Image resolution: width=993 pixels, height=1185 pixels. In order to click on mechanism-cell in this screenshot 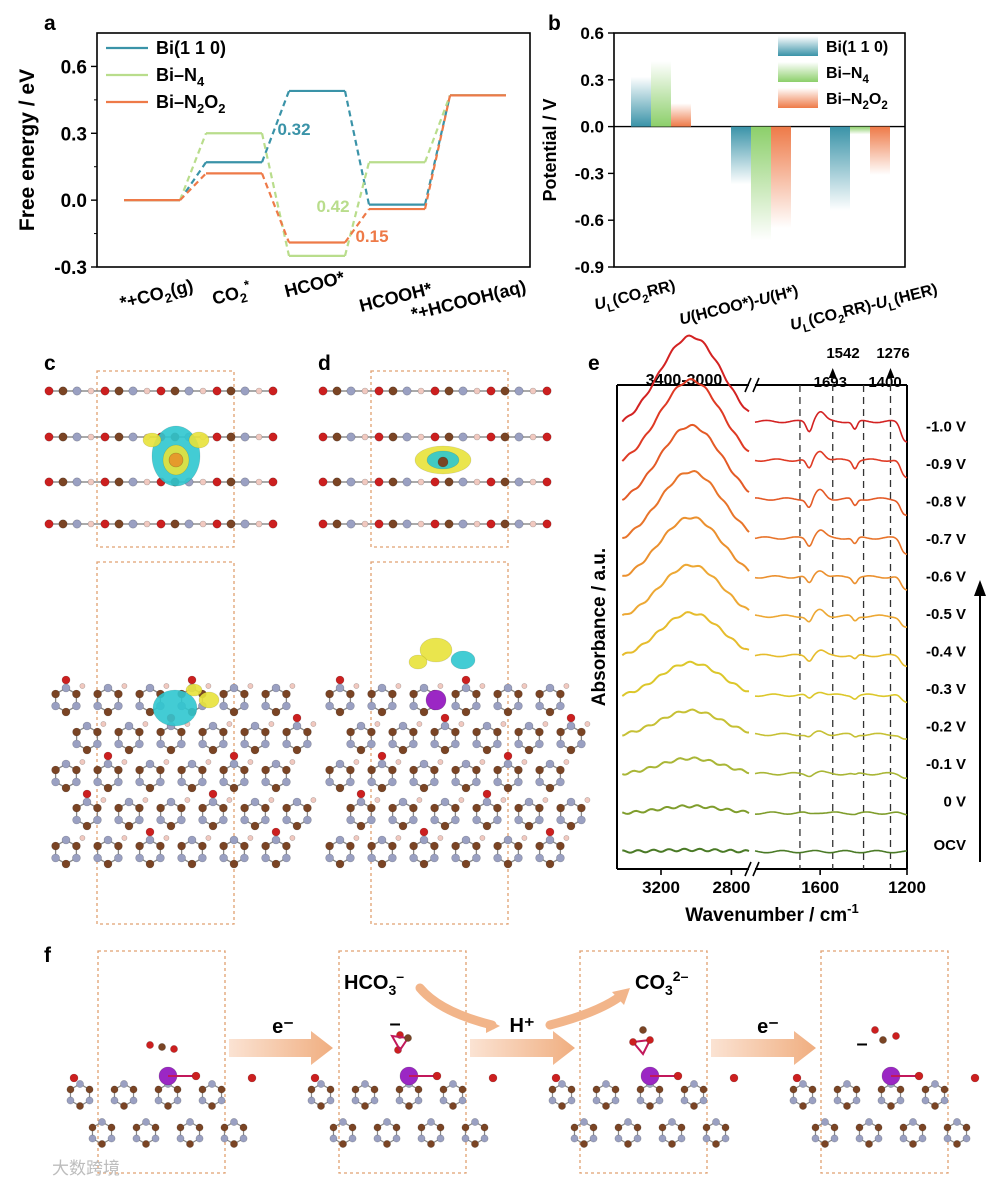, I will do `click(884, 1062)`.